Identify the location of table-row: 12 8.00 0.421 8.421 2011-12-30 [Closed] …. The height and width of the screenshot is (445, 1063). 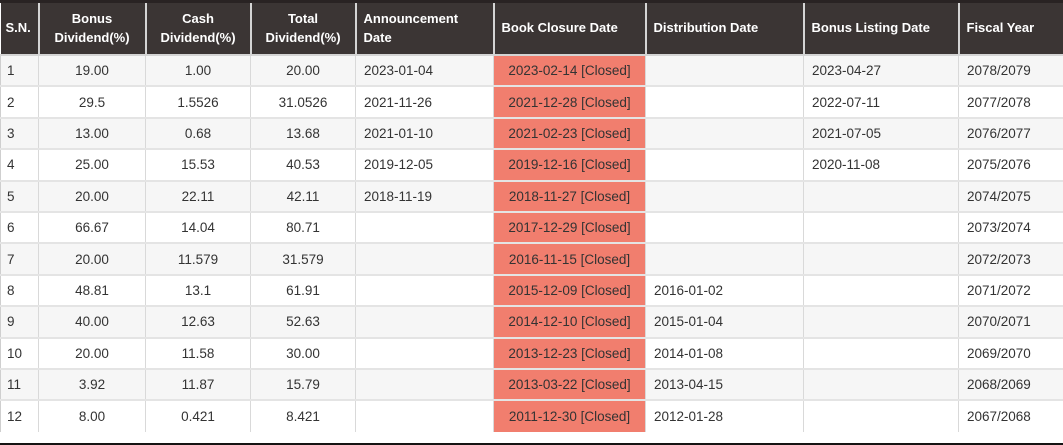
(531, 416).